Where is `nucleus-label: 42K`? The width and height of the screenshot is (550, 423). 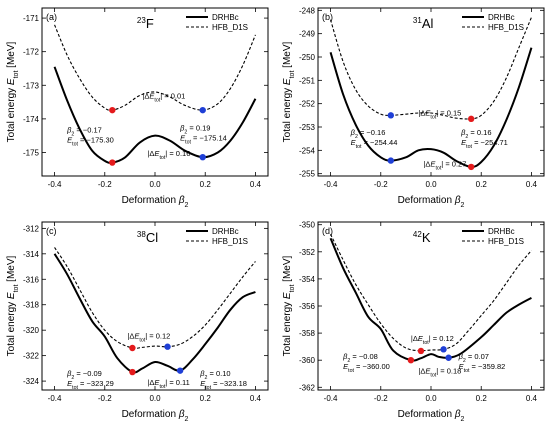
nucleus-label: 42K is located at coordinates (422, 237).